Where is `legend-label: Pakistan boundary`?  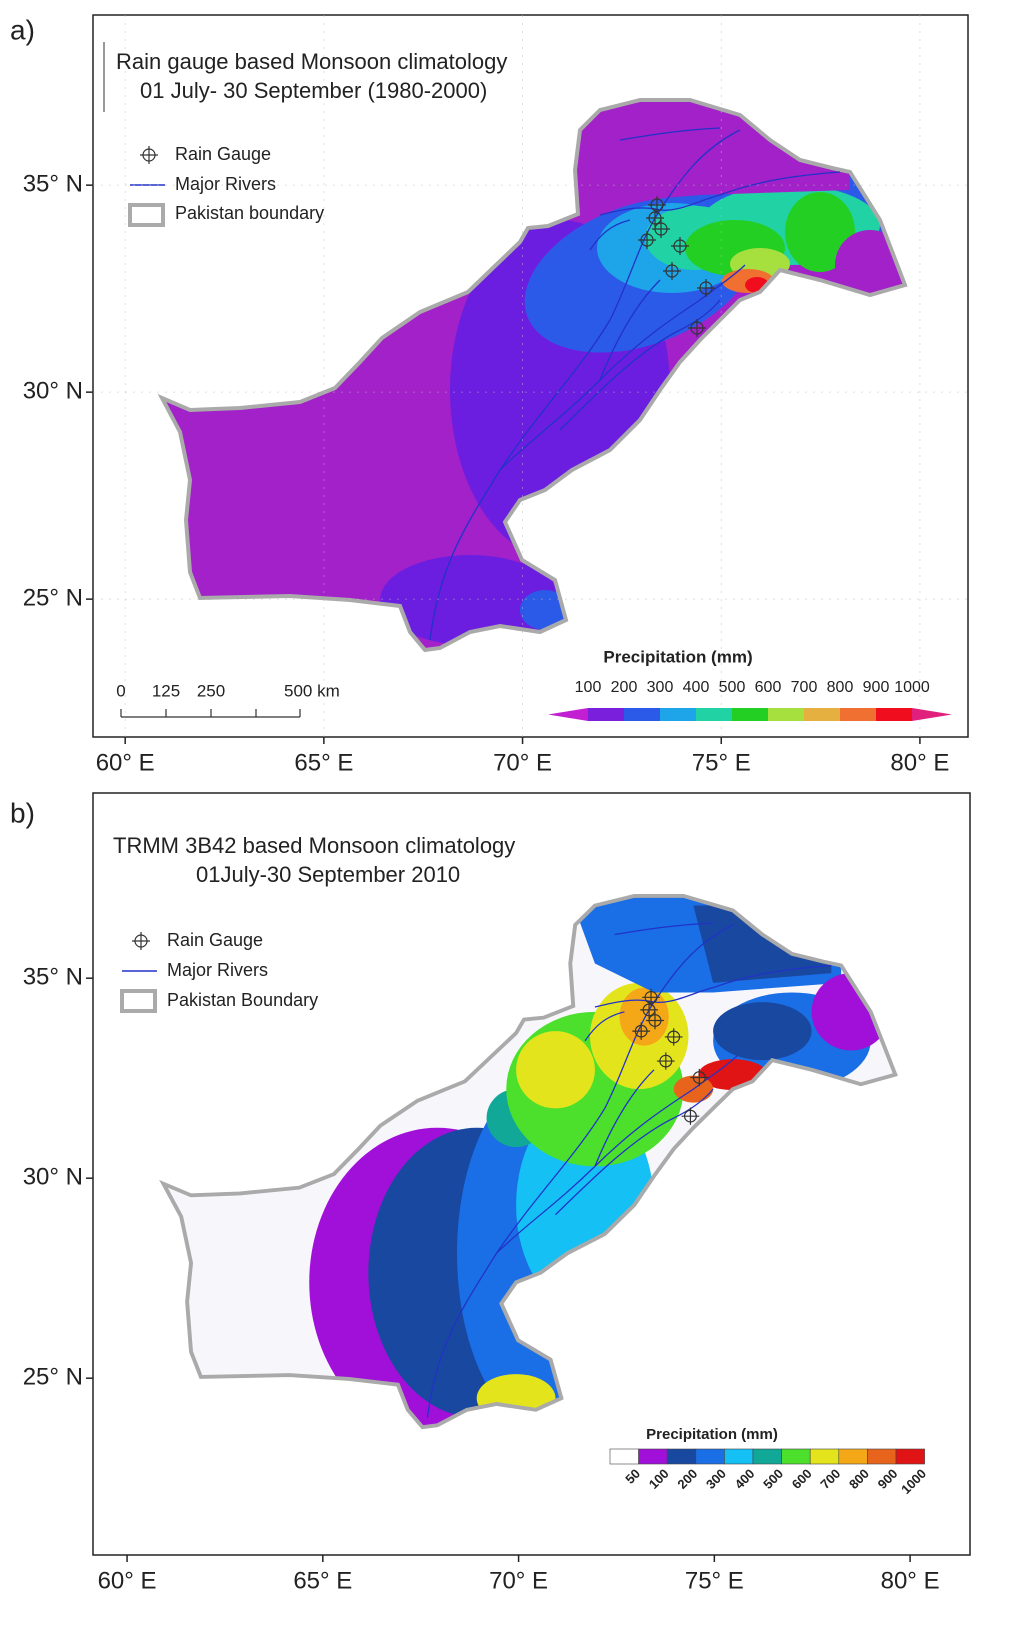
legend-label: Pakistan boundary is located at coordinates (249, 213).